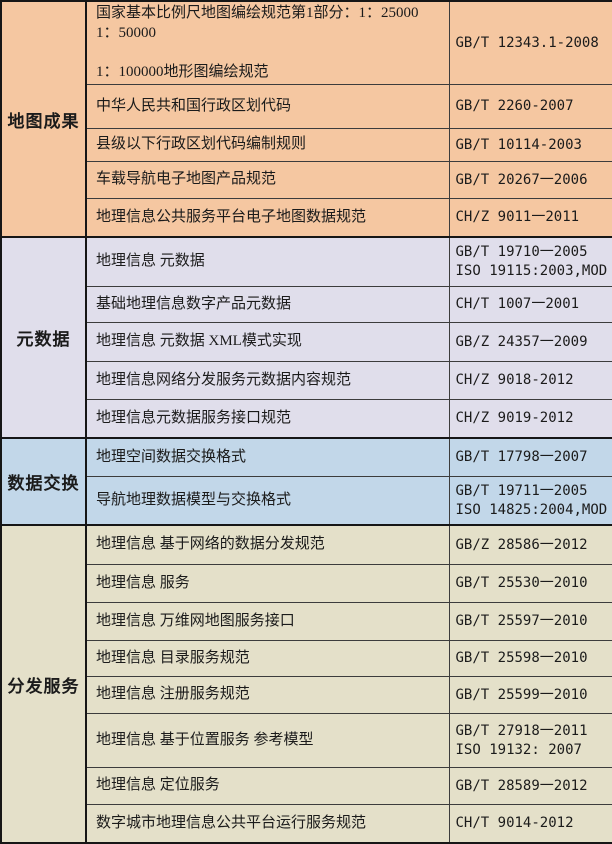 The width and height of the screenshot is (612, 844). What do you see at coordinates (530, 380) in the screenshot?
I see `standard-number-cell: CH/Z 9018-2012` at bounding box center [530, 380].